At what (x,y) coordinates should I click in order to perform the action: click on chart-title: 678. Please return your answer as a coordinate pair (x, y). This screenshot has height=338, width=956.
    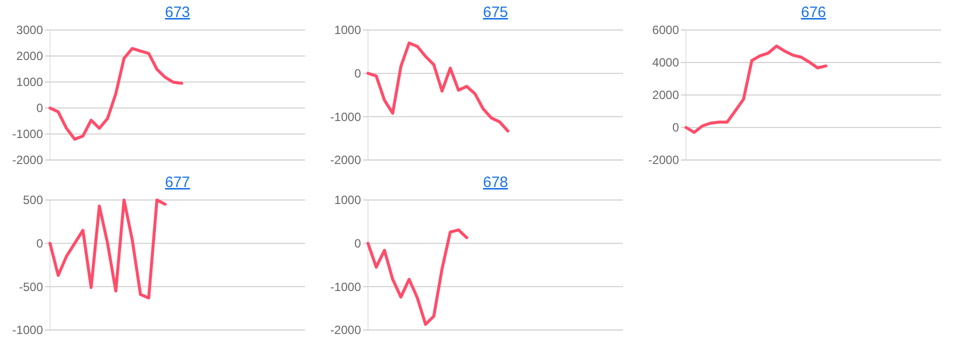
    Looking at the image, I should click on (495, 182).